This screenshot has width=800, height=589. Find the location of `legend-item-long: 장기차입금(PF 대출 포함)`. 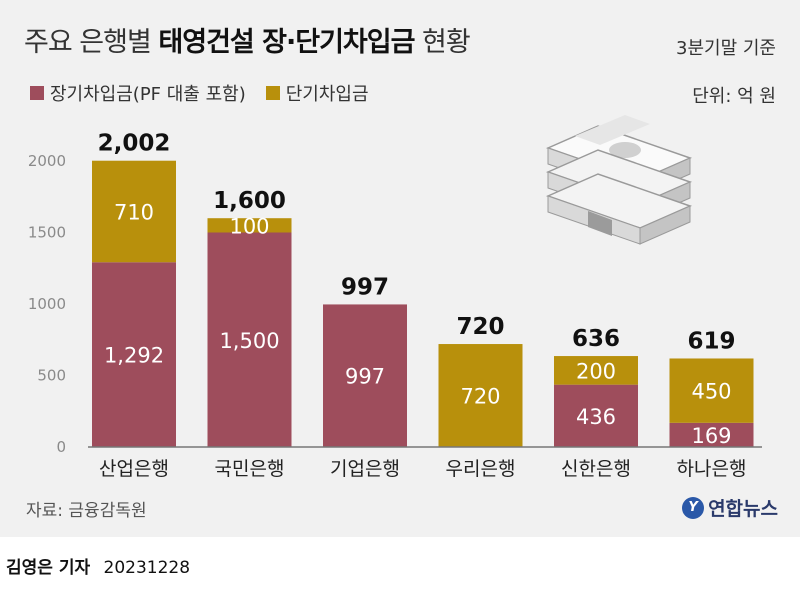

legend-item-long: 장기차입금(PF 대출 포함) is located at coordinates (138, 93).